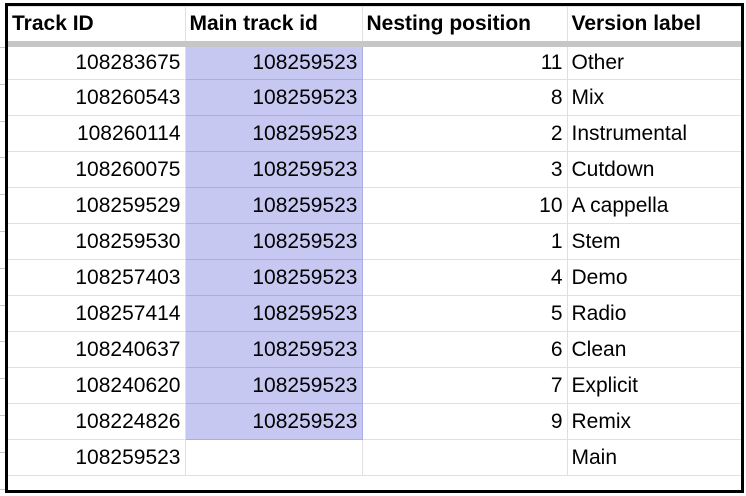  I want to click on cell-track-id: 108240620, so click(97, 385).